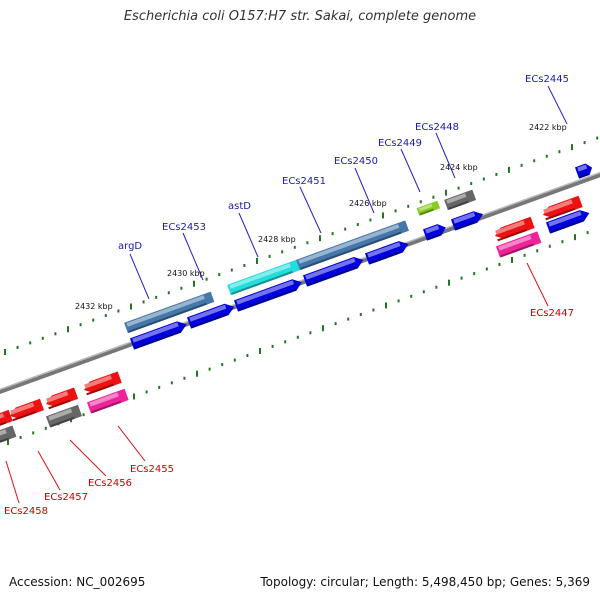 Image resolution: width=600 pixels, height=600 pixels. What do you see at coordinates (210, 321) in the screenshot?
I see `gene-forward-2-shadow` at bounding box center [210, 321].